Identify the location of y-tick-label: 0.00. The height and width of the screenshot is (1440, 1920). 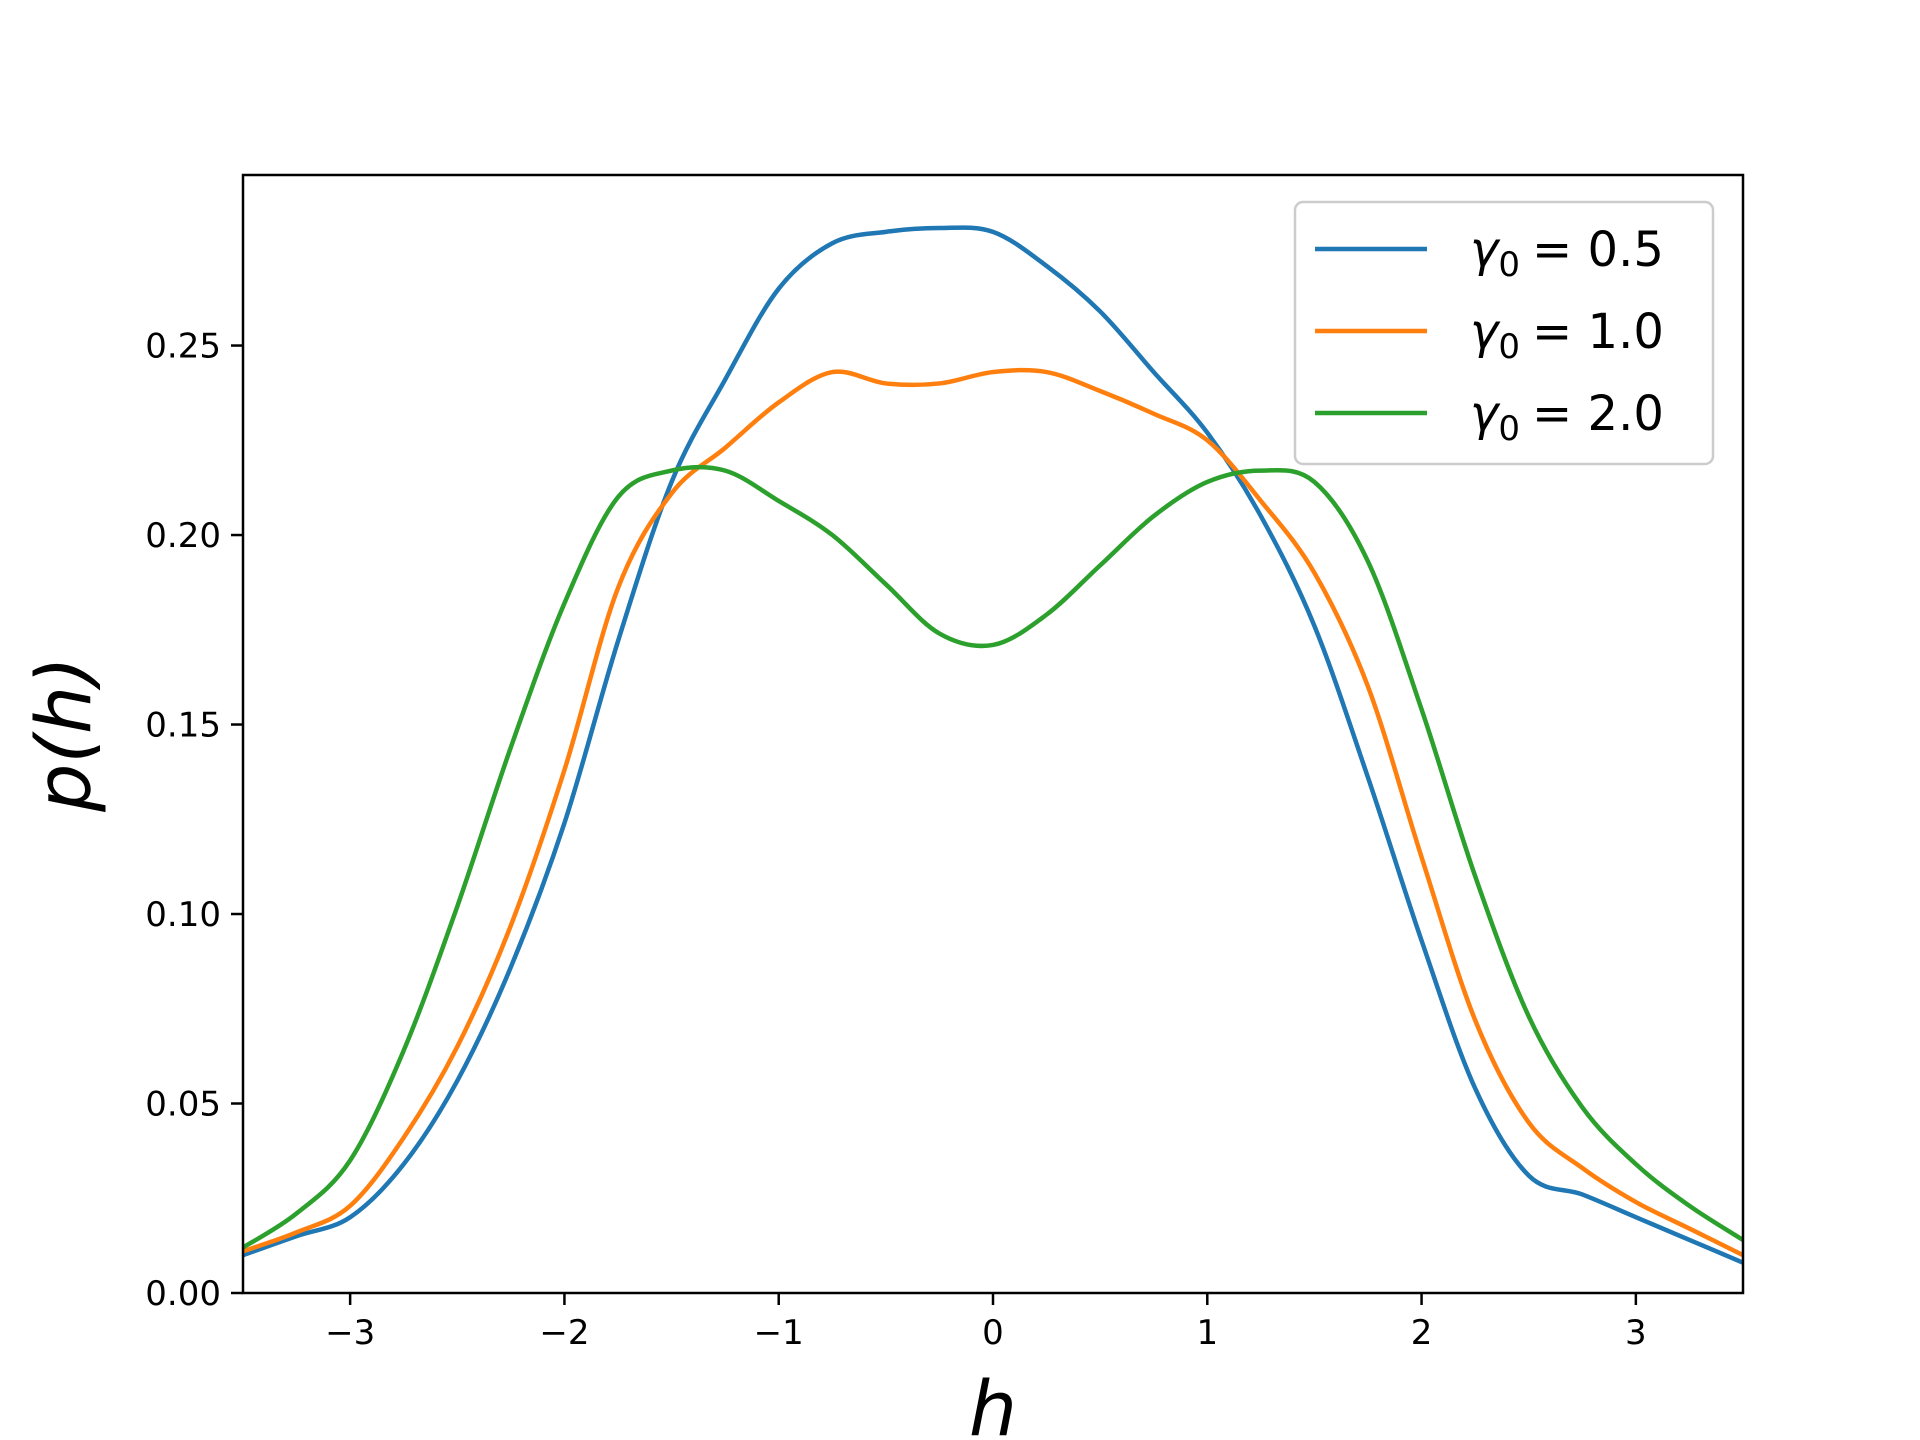
(183, 1294).